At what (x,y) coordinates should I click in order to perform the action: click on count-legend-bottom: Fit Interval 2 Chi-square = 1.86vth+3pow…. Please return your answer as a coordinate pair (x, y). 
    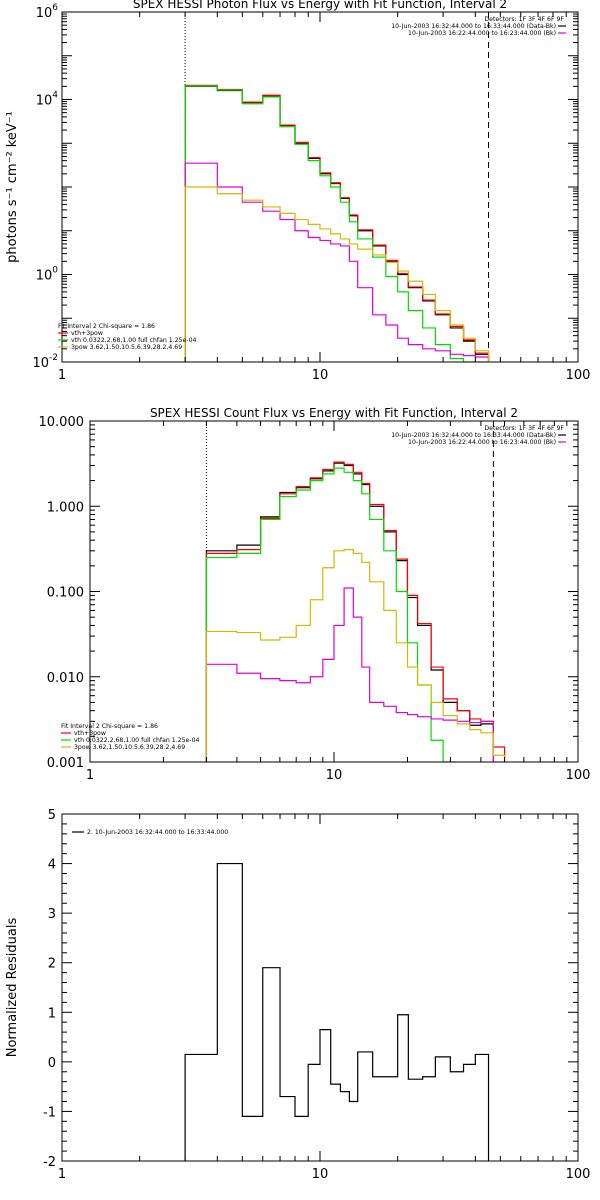
    Looking at the image, I should click on (130, 737).